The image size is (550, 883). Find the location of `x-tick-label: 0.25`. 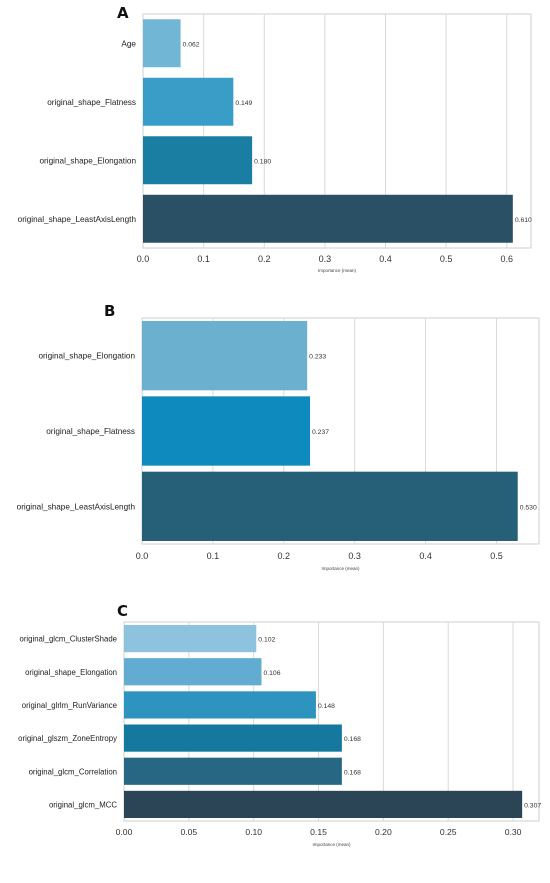

x-tick-label: 0.25 is located at coordinates (448, 832).